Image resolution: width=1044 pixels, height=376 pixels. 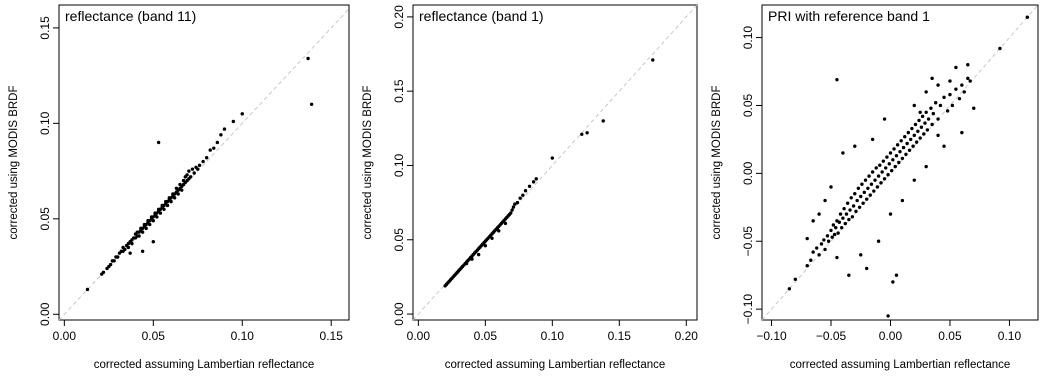 I want to click on y-tick-label: 0.20, so click(x=399, y=17).